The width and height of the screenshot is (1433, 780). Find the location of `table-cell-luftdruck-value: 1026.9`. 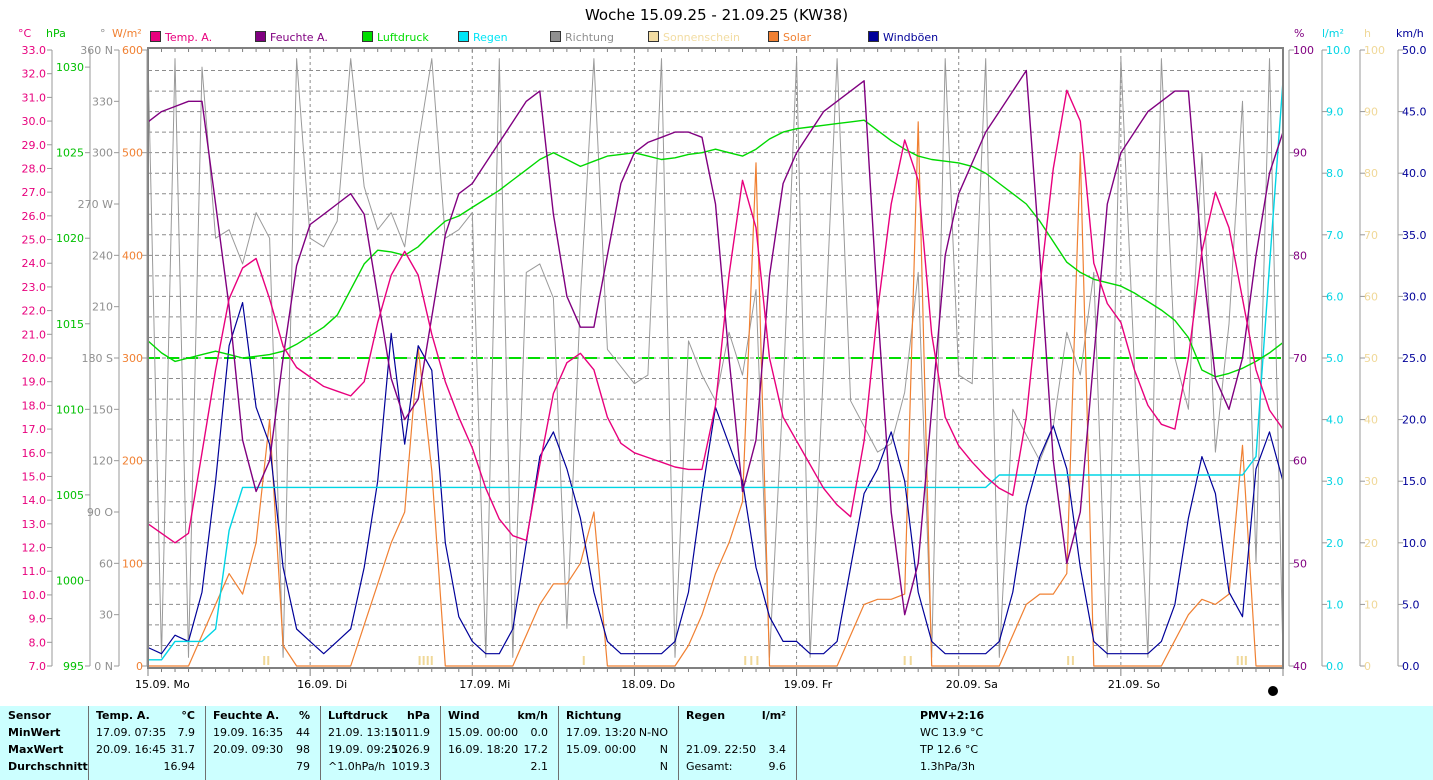

table-cell-luftdruck-value: 1026.9 is located at coordinates (411, 749).